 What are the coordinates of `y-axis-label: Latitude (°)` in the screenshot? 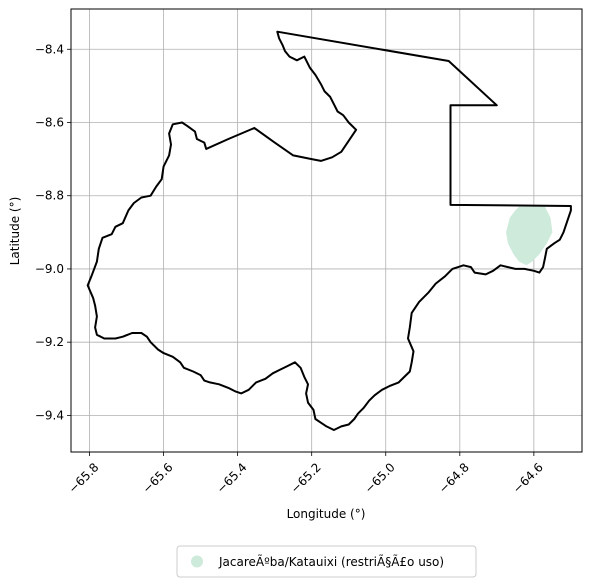 It's located at (15, 231).